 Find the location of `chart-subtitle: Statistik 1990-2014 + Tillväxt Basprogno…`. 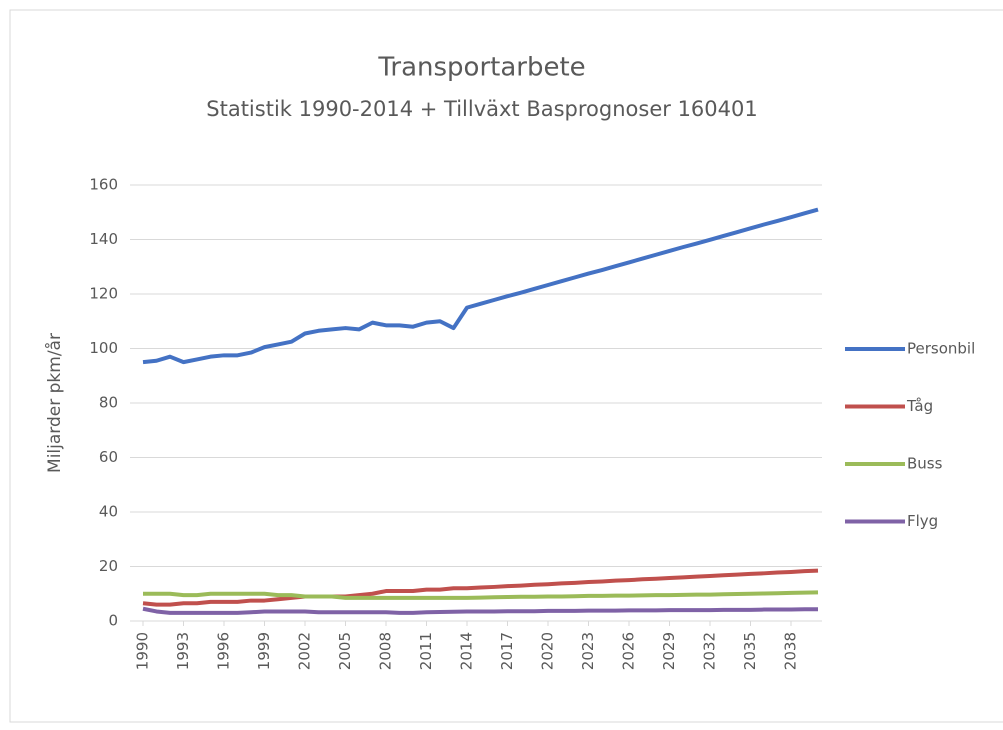

chart-subtitle: Statistik 1990-2014 + Tillväxt Basprogno… is located at coordinates (481, 109).